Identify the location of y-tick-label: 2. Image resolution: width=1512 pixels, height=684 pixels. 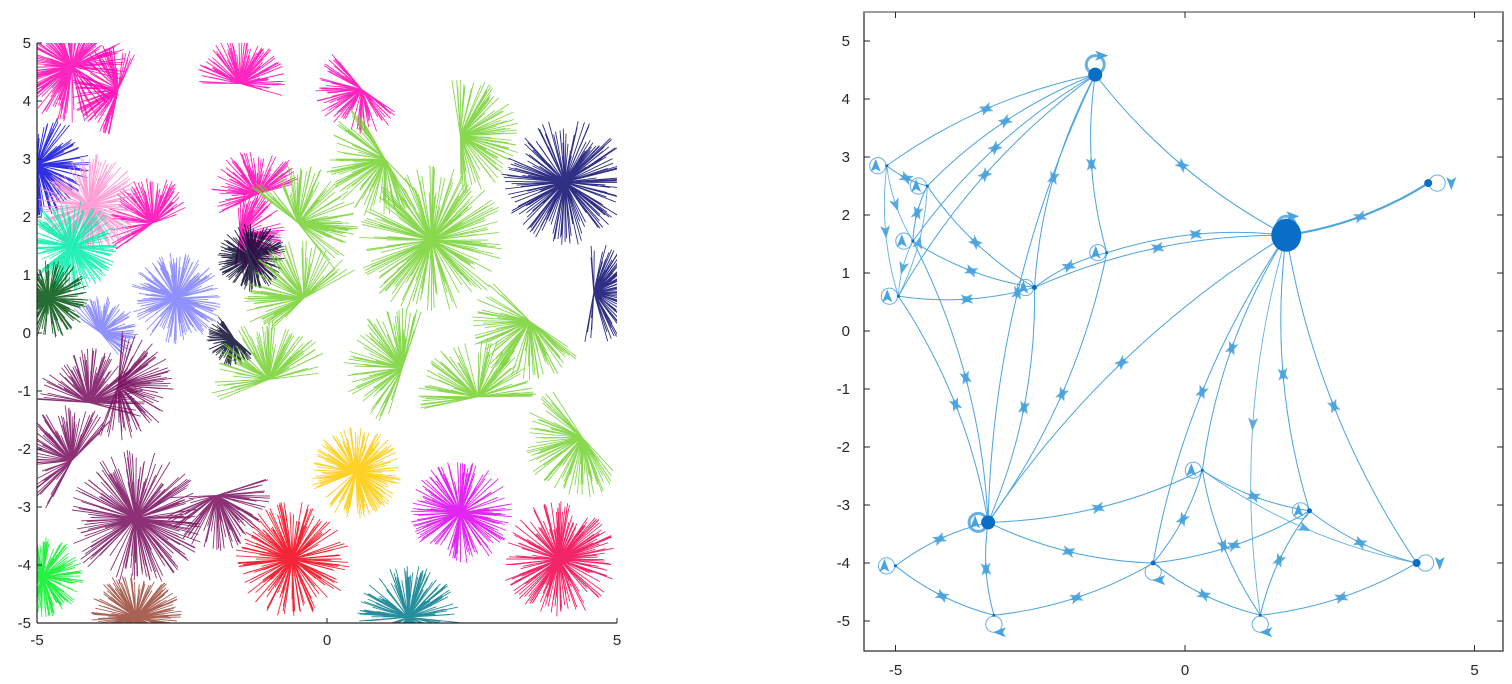
(27, 217).